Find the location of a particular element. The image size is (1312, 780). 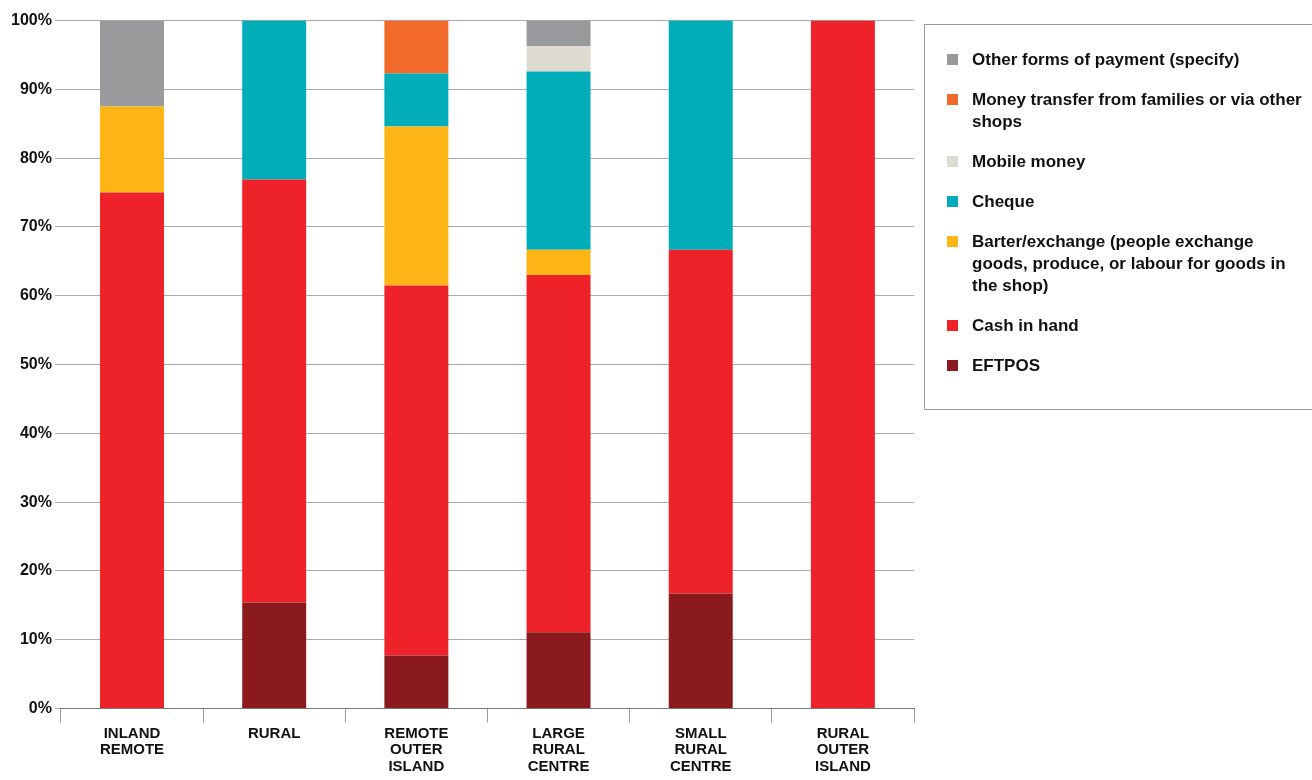

legend-label: Cash in hand is located at coordinates (1025, 326).